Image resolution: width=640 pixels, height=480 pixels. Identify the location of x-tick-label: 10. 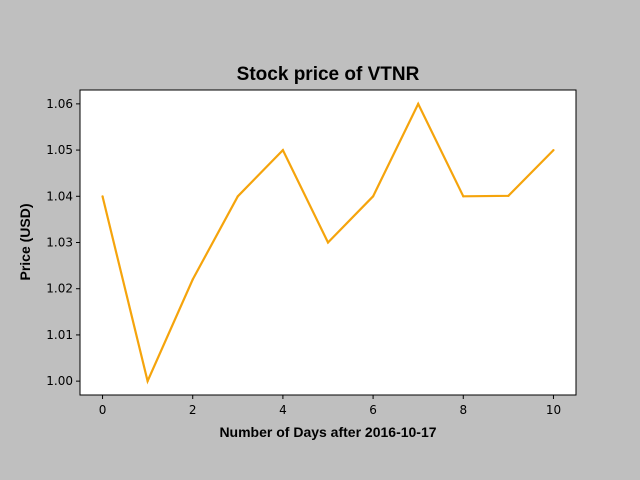
(553, 410).